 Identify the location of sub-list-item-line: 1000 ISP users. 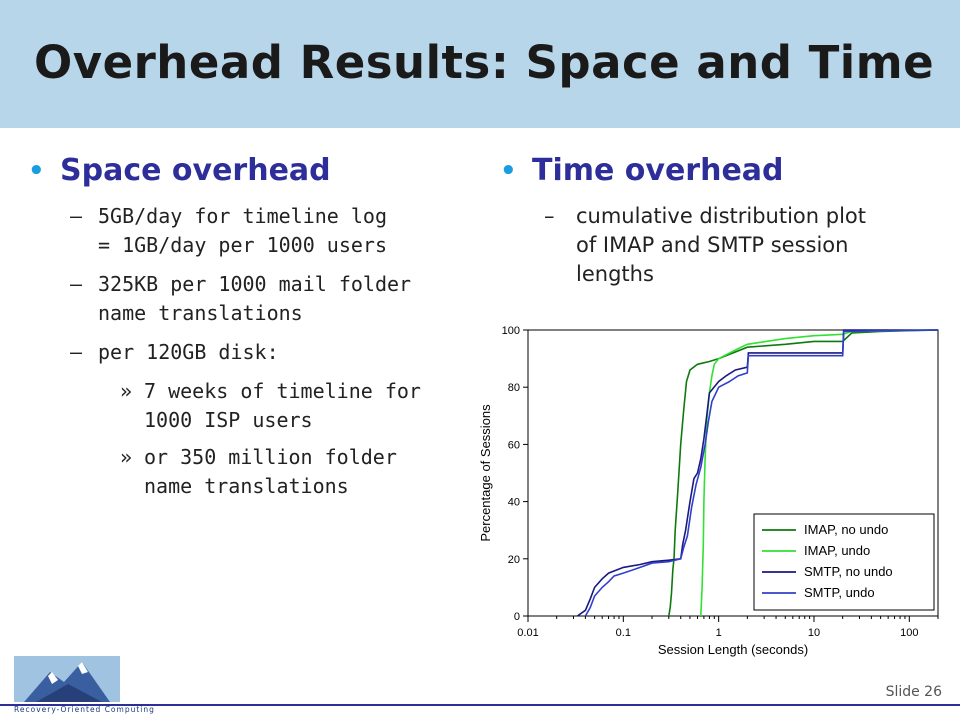
(228, 420).